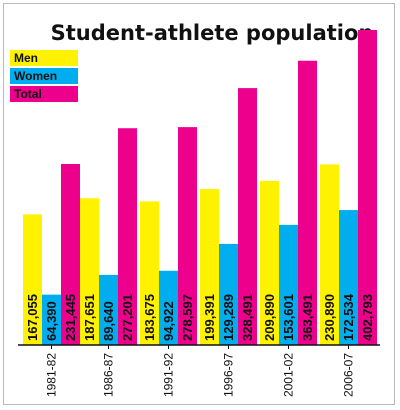 This screenshot has width=400, height=410. What do you see at coordinates (348, 317) in the screenshot?
I see `bar-value-label: 172,534` at bounding box center [348, 317].